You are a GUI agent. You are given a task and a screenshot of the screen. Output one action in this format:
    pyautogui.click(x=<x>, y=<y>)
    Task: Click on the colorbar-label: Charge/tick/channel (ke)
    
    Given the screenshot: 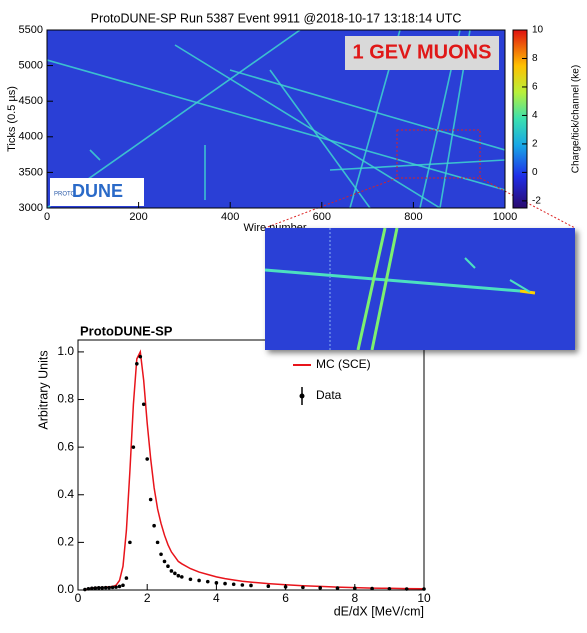 What is the action you would take?
    pyautogui.click(x=576, y=119)
    